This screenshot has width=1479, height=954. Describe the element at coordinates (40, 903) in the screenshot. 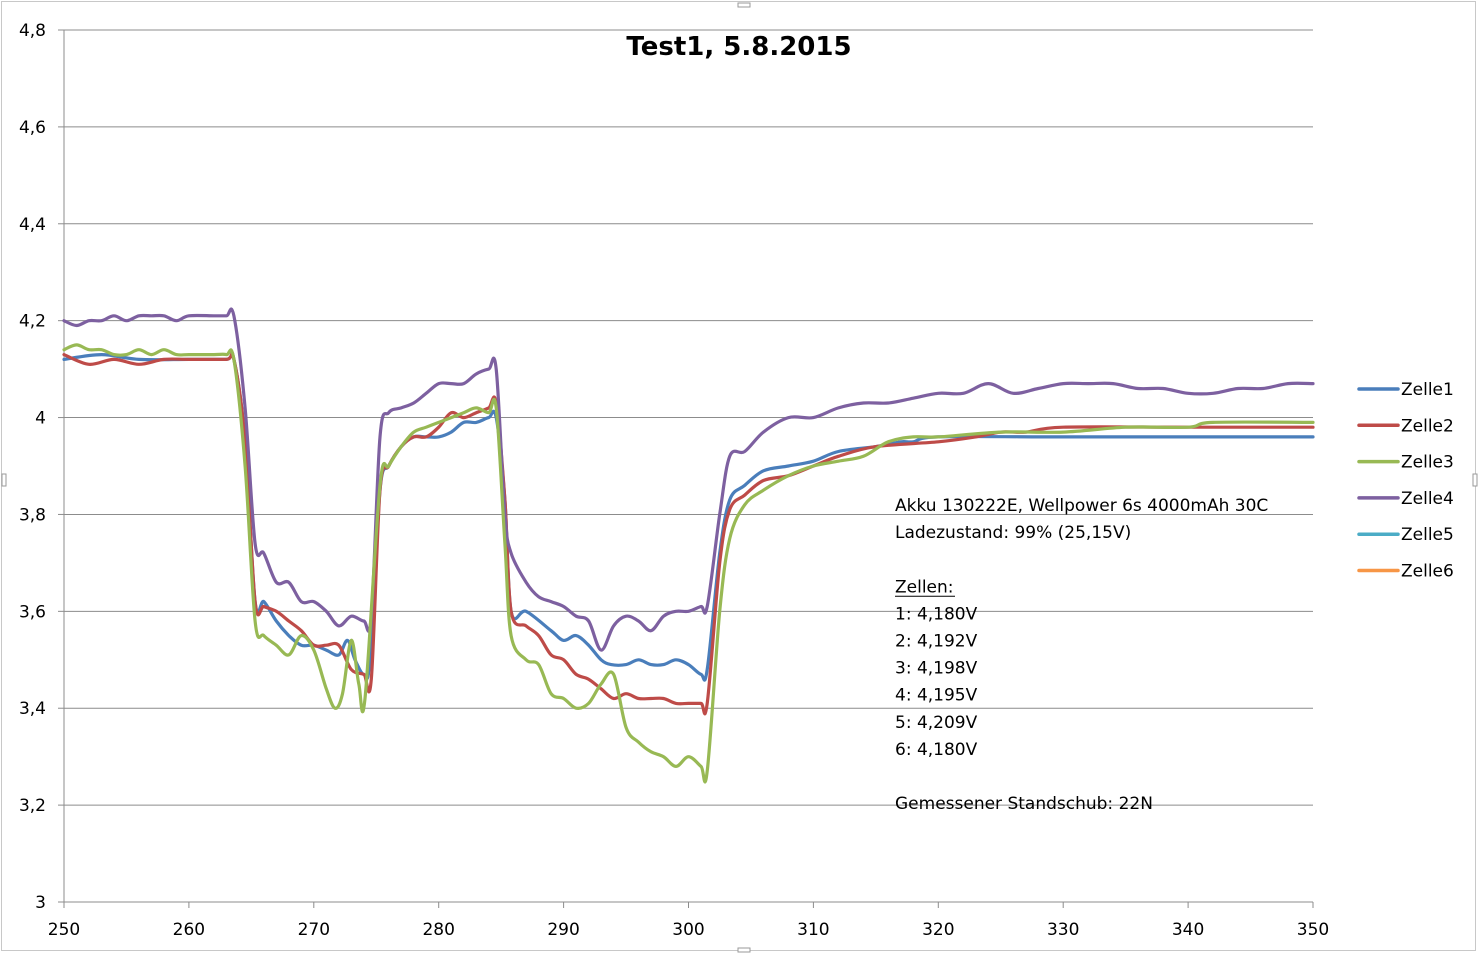

I see `y-tick-label: 3` at that location.